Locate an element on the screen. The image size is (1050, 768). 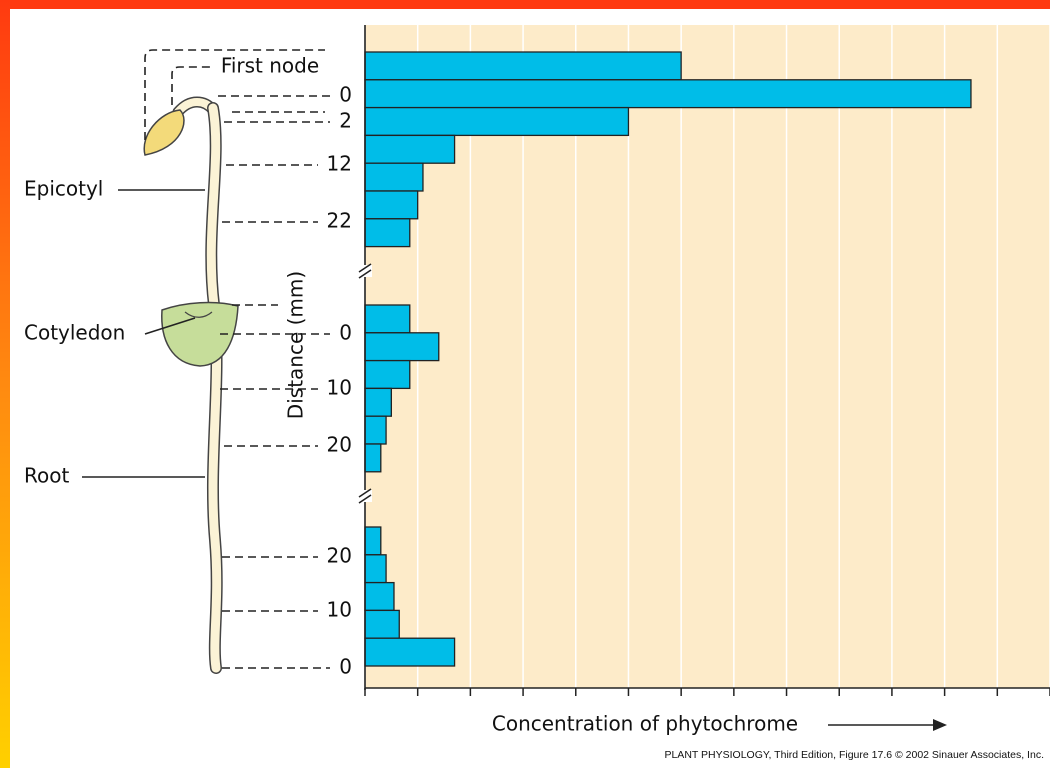
distance-label: 22 is located at coordinates (339, 221).